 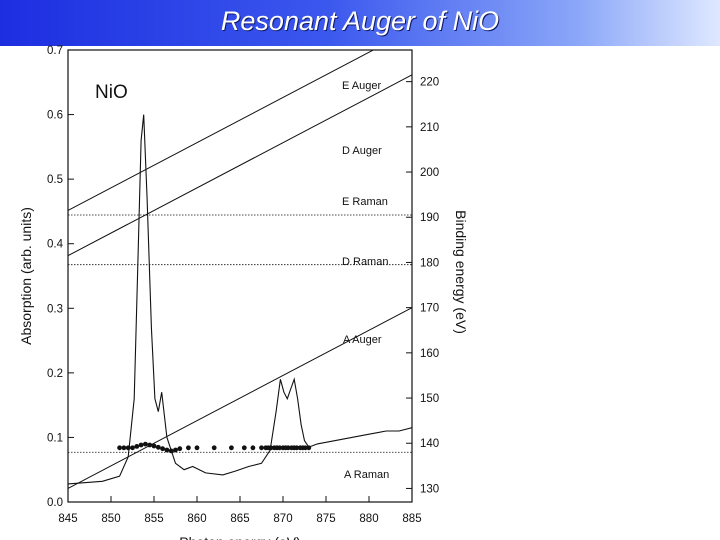 What do you see at coordinates (429, 263) in the screenshot?
I see `y2-tick-label-5: 180` at bounding box center [429, 263].